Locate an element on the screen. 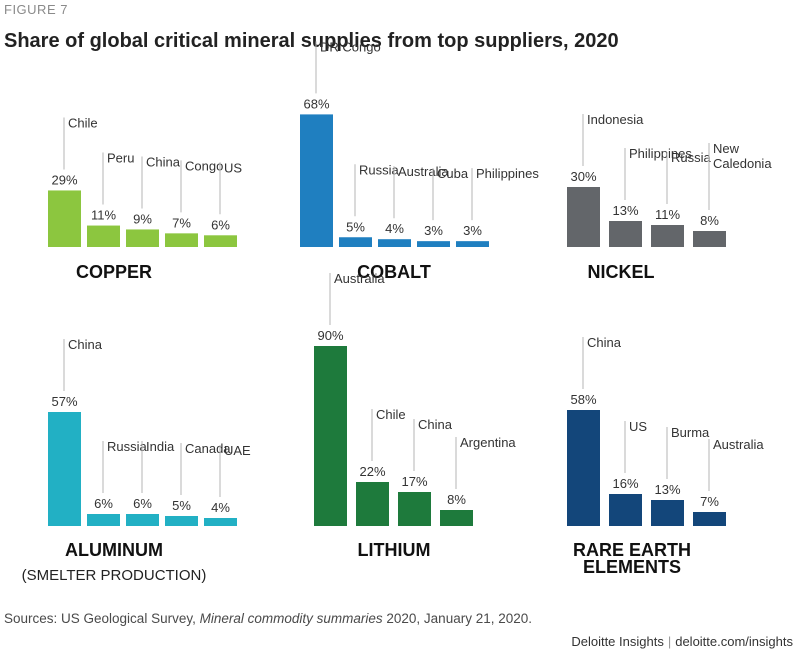  value-label: 30% is located at coordinates (583, 176).